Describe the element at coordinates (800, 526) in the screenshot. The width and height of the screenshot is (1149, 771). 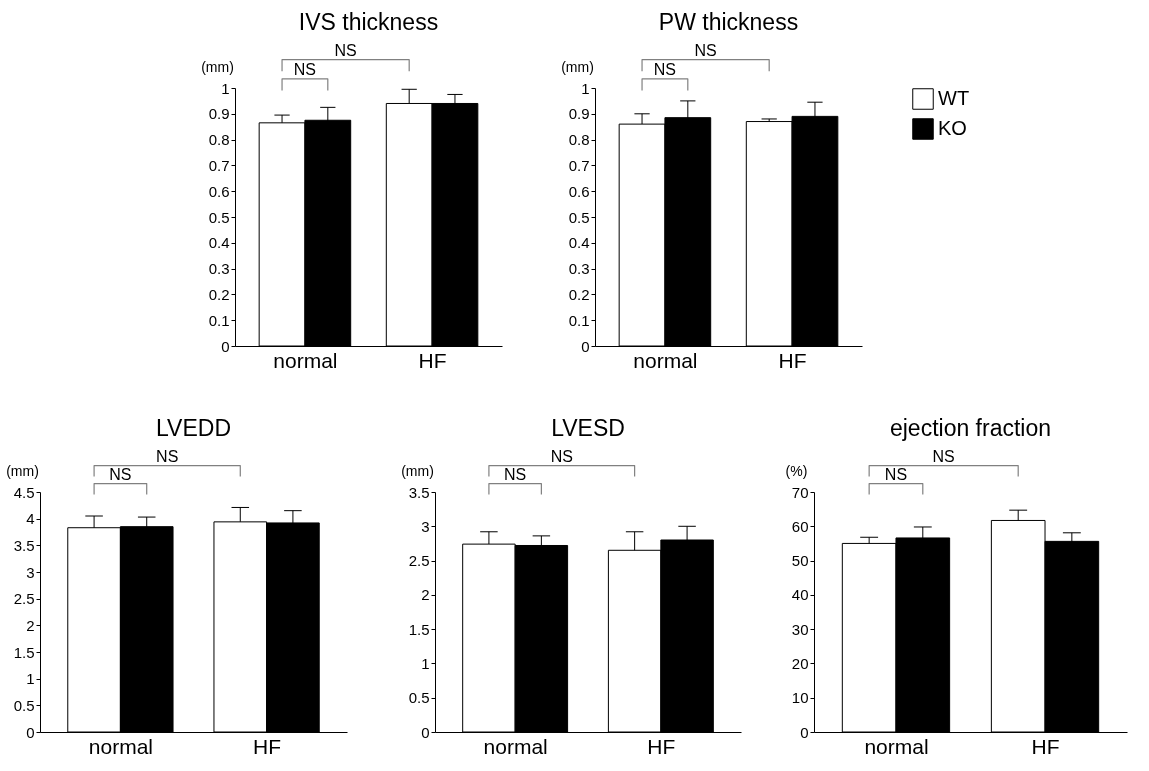
I see `y-tick-label: 60` at that location.